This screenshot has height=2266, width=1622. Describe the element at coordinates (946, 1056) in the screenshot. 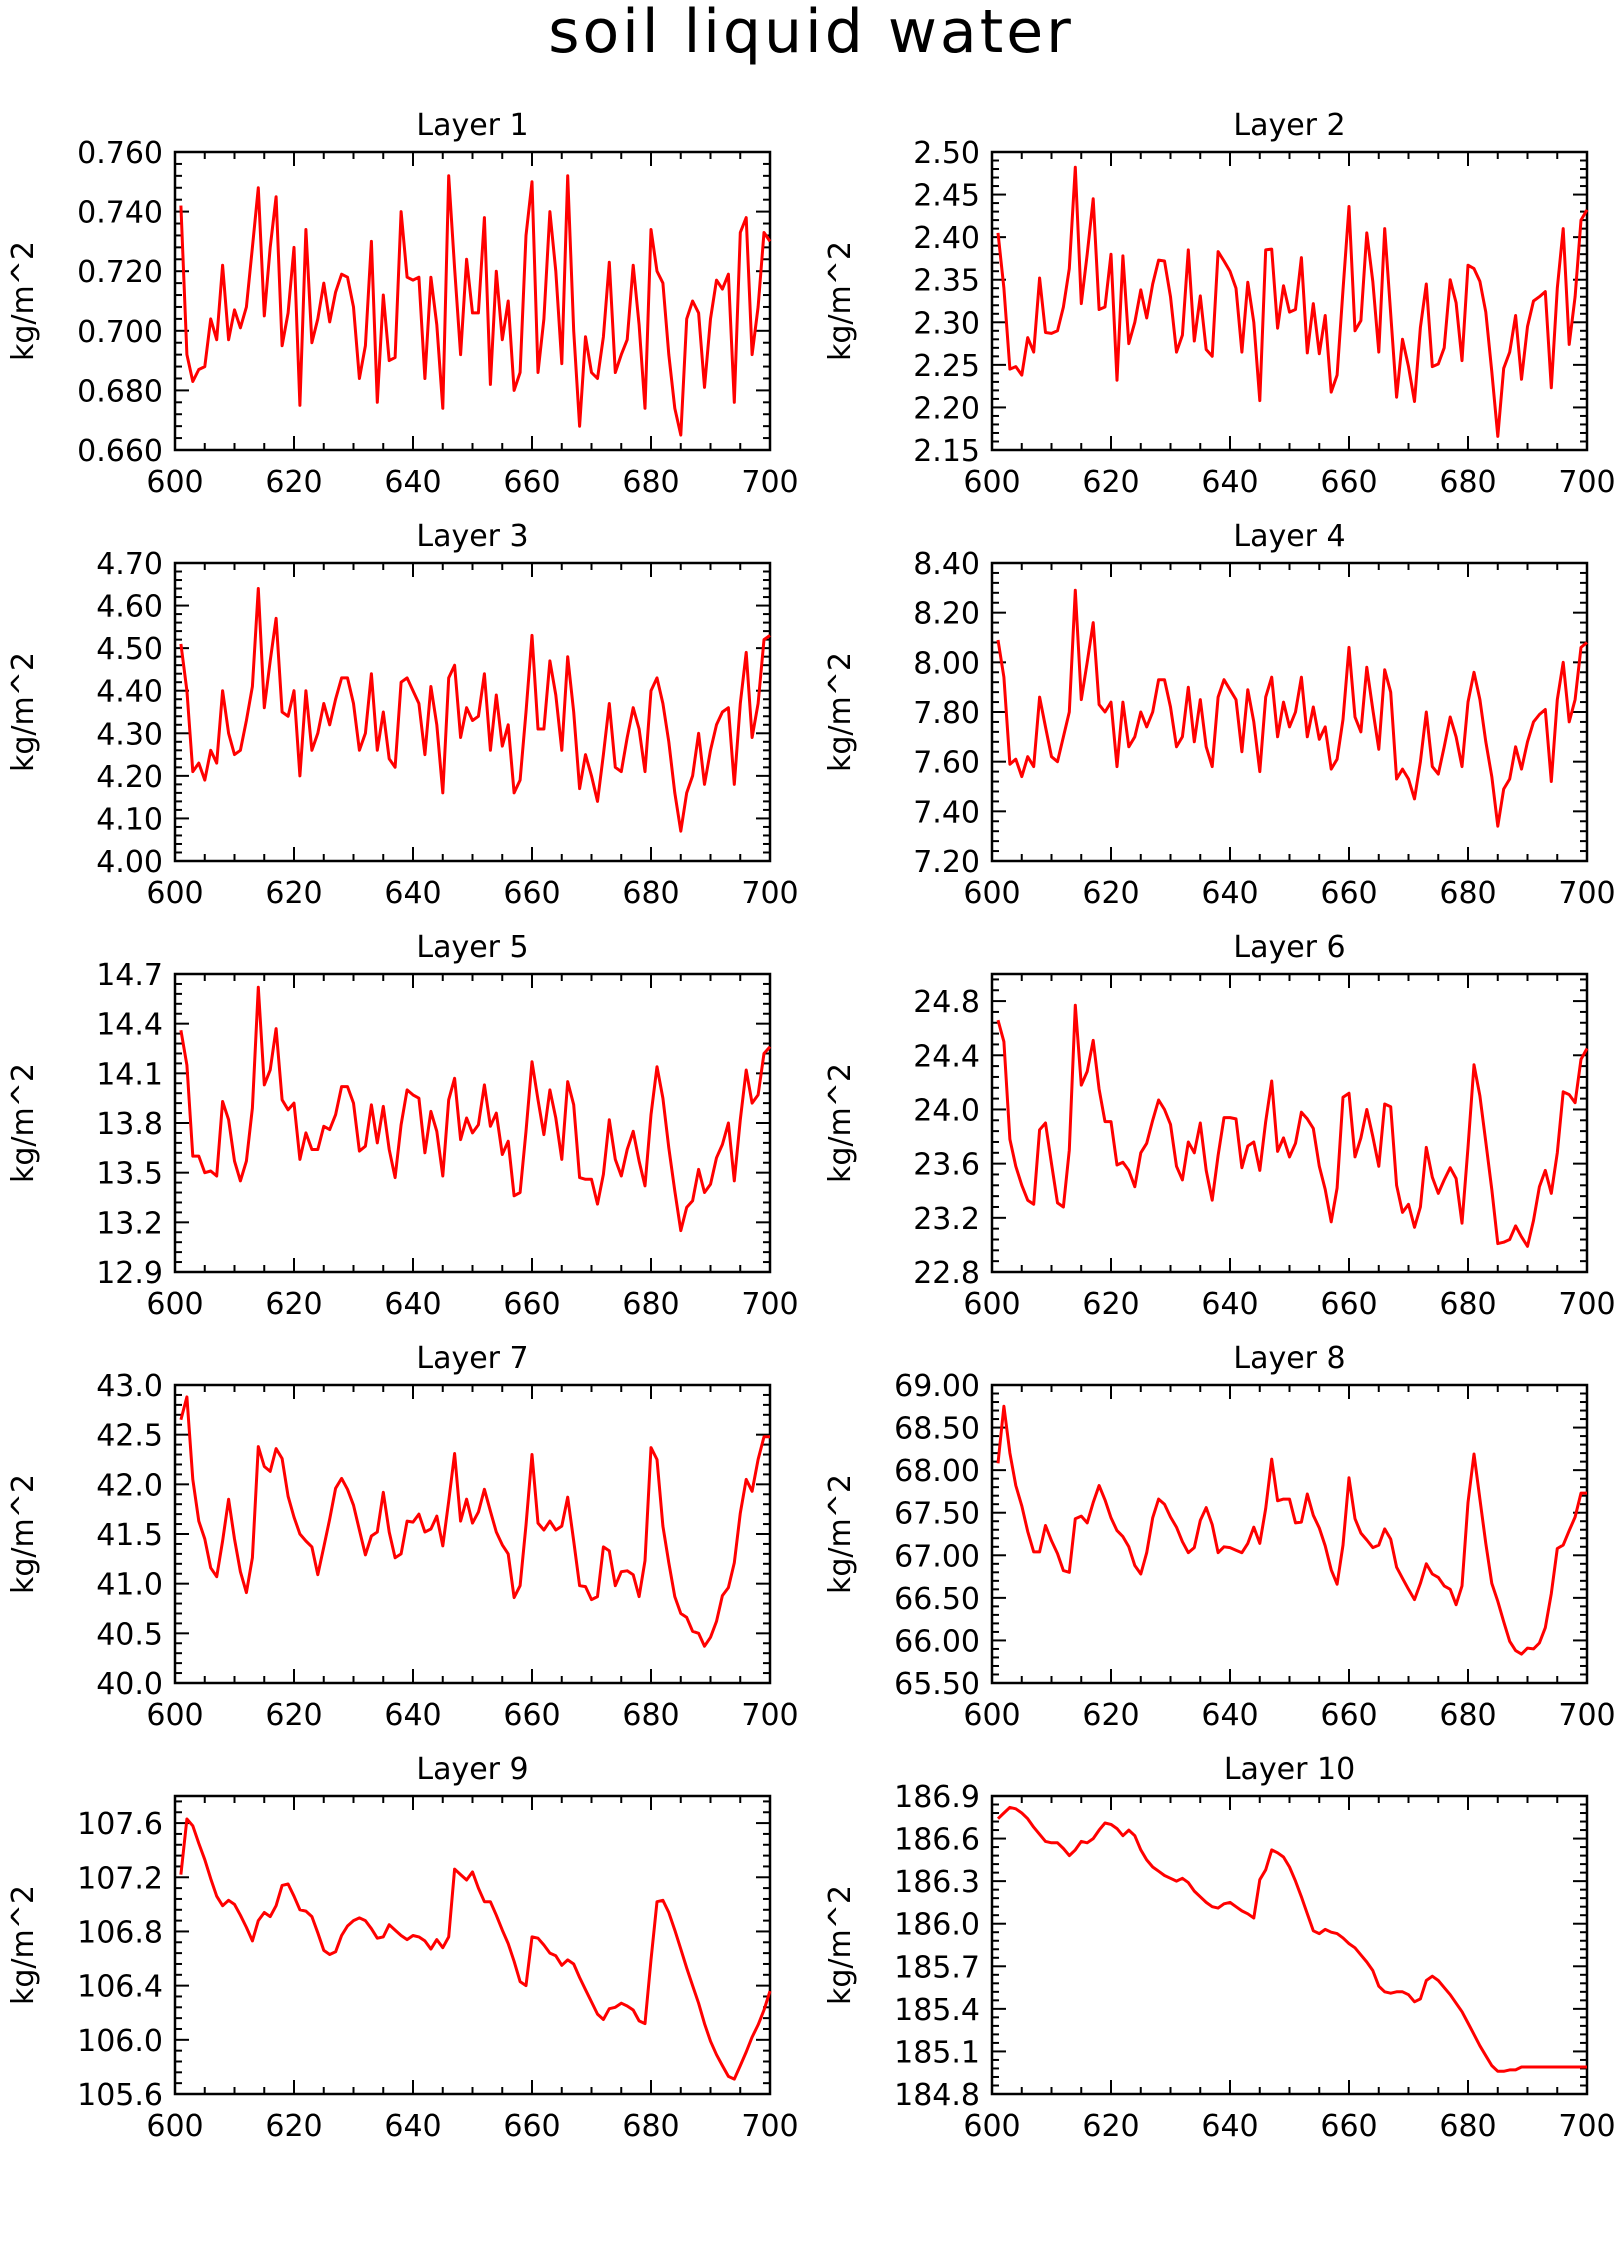

I see `y-tick-label: 24.4` at that location.